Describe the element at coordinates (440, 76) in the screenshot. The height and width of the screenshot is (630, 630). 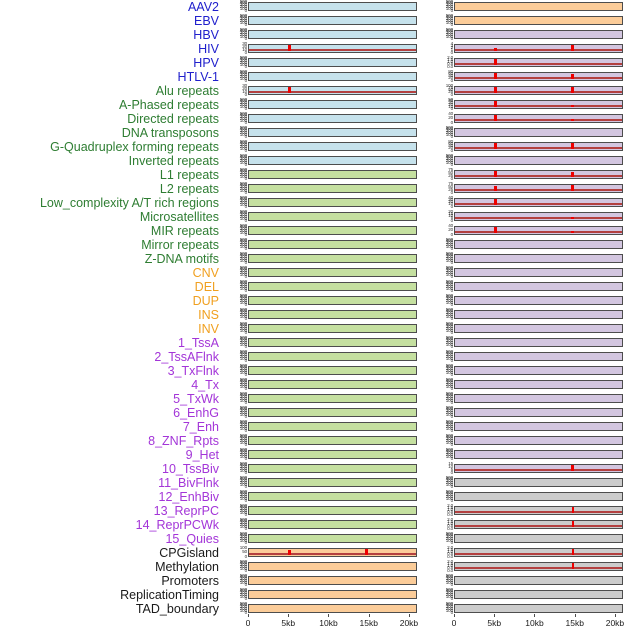
I see `y-axis: 0 20 40 60 80` at that location.